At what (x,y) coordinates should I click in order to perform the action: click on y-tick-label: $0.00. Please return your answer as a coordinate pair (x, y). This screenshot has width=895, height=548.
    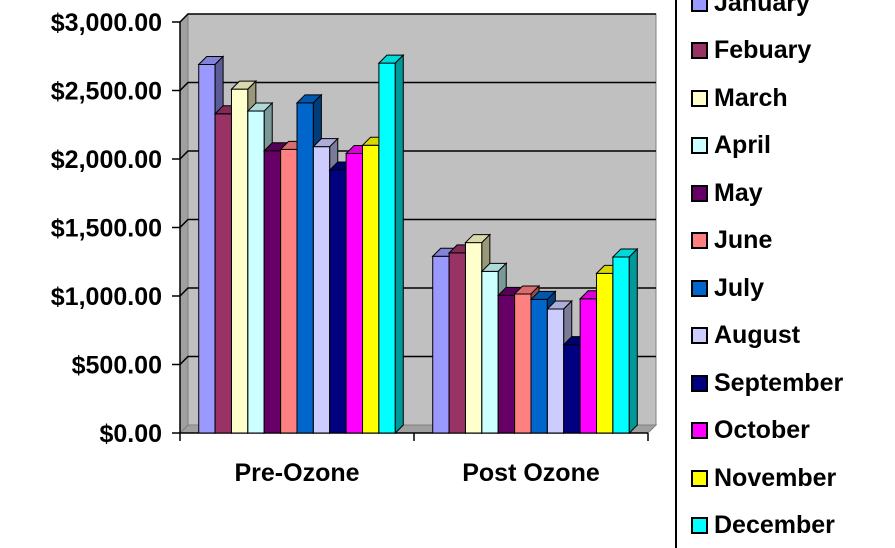
    Looking at the image, I should click on (130, 434).